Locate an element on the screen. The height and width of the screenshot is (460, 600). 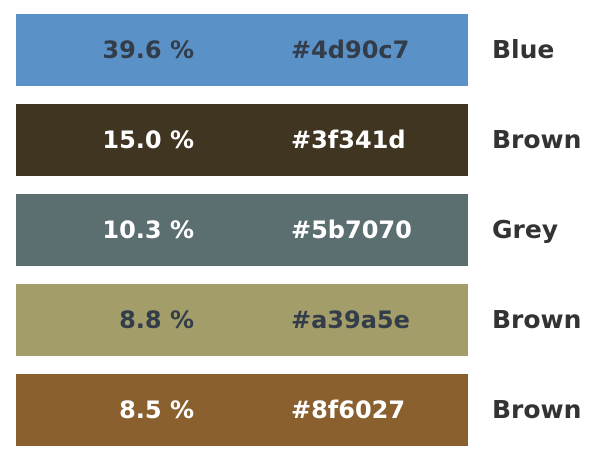
color-swatch: 10.3 % #5b7070 is located at coordinates (242, 230).